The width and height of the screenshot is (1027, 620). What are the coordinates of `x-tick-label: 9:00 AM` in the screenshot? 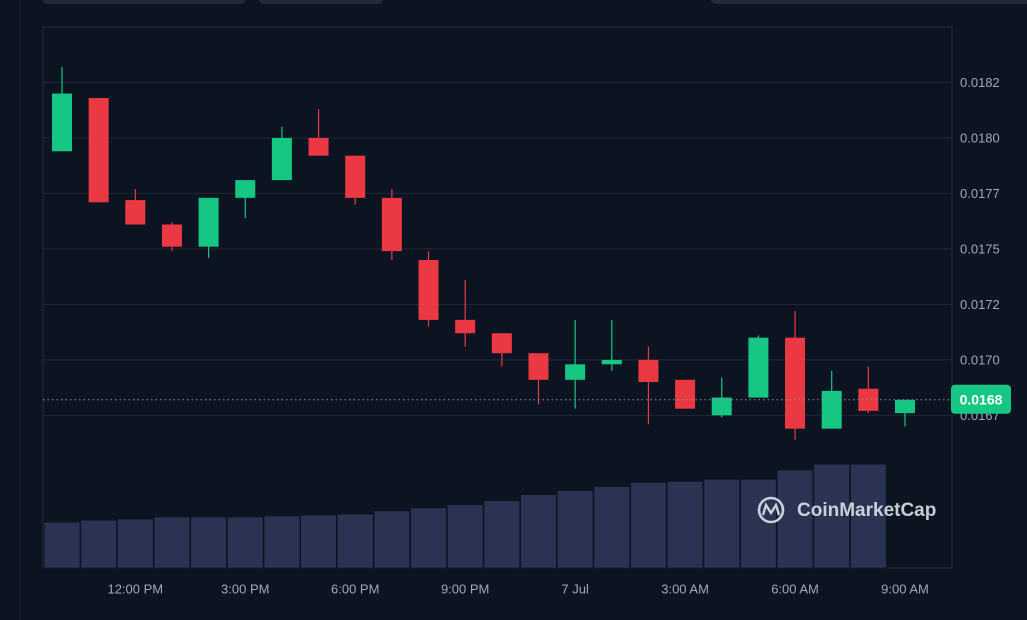 It's located at (905, 588).